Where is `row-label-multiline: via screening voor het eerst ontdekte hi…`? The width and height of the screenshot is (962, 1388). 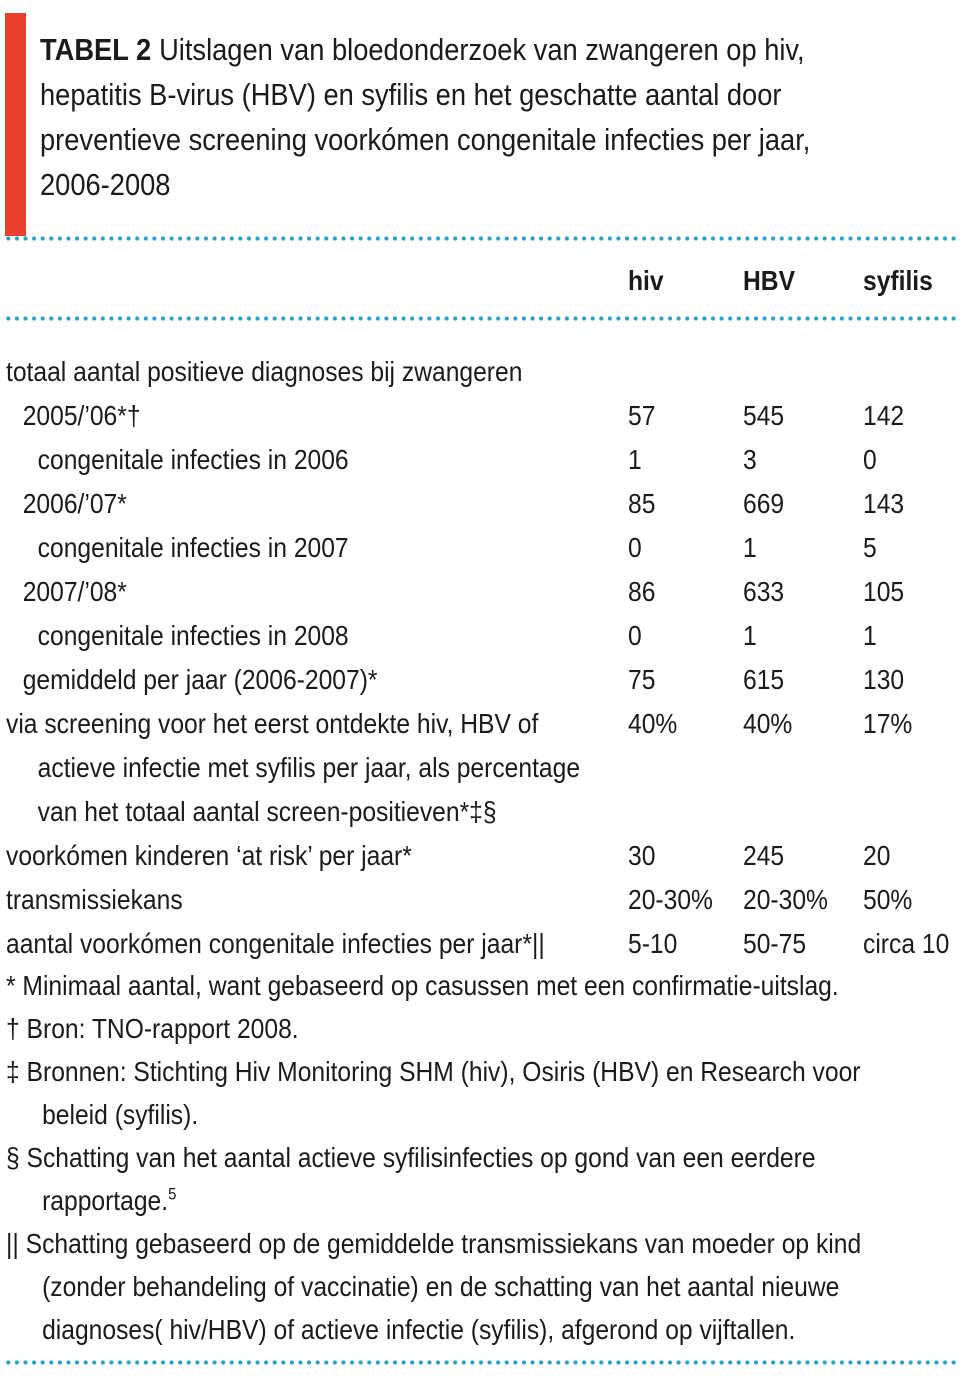 row-label-multiline: via screening voor het eerst ontdekte hi… is located at coordinates (317, 768).